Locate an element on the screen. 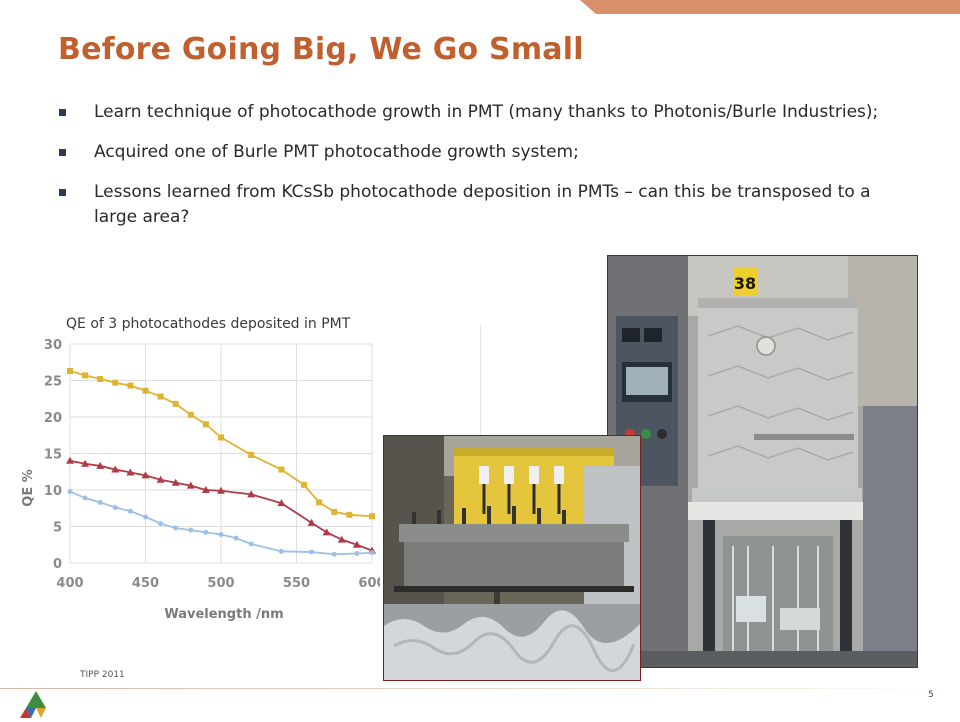  y-tick-label: 0 is located at coordinates (57, 564).